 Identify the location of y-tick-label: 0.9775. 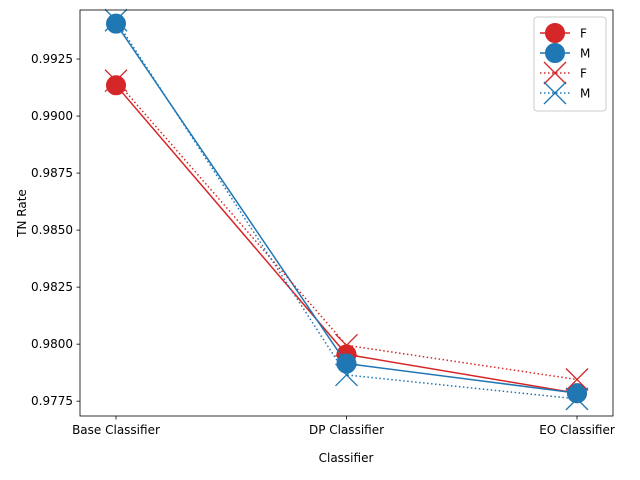
(52, 401).